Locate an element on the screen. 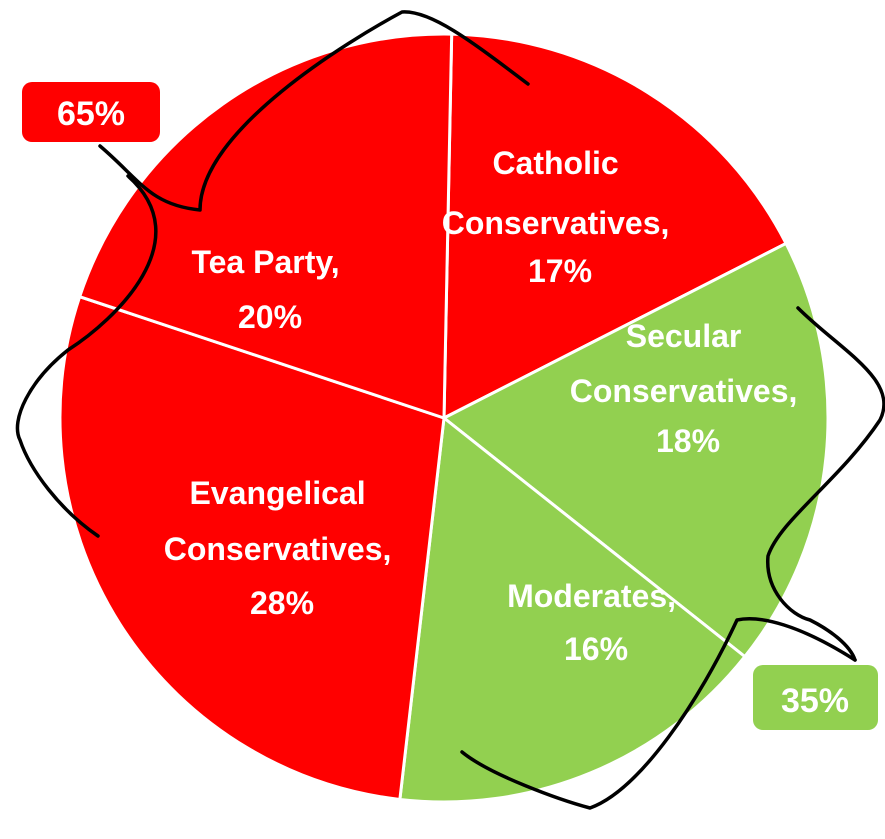 Image resolution: width=885 pixels, height=839 pixels. badge-35-box is located at coordinates (815, 697).